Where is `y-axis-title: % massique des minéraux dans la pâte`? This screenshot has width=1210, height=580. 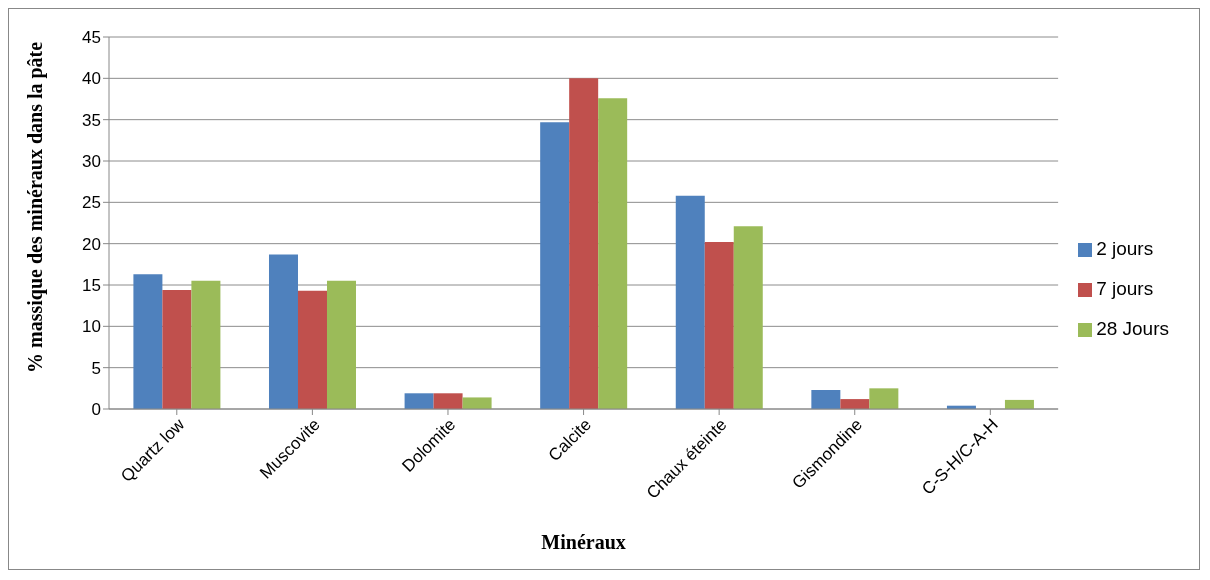
y-axis-title: % massique des minéraux dans la pâte is located at coordinates (36, 207).